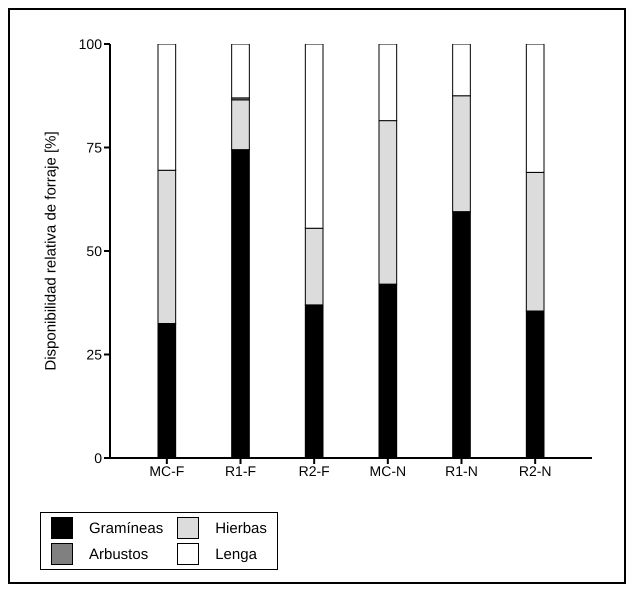  Describe the element at coordinates (240, 71) in the screenshot. I see `bar` at that location.